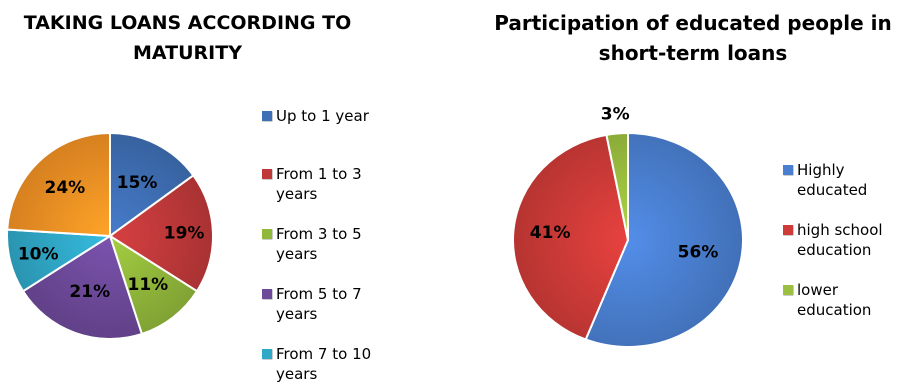 The image size is (906, 384). Describe the element at coordinates (89, 292) in the screenshot. I see `data-label-from-5-to-7-years: 21%` at that location.